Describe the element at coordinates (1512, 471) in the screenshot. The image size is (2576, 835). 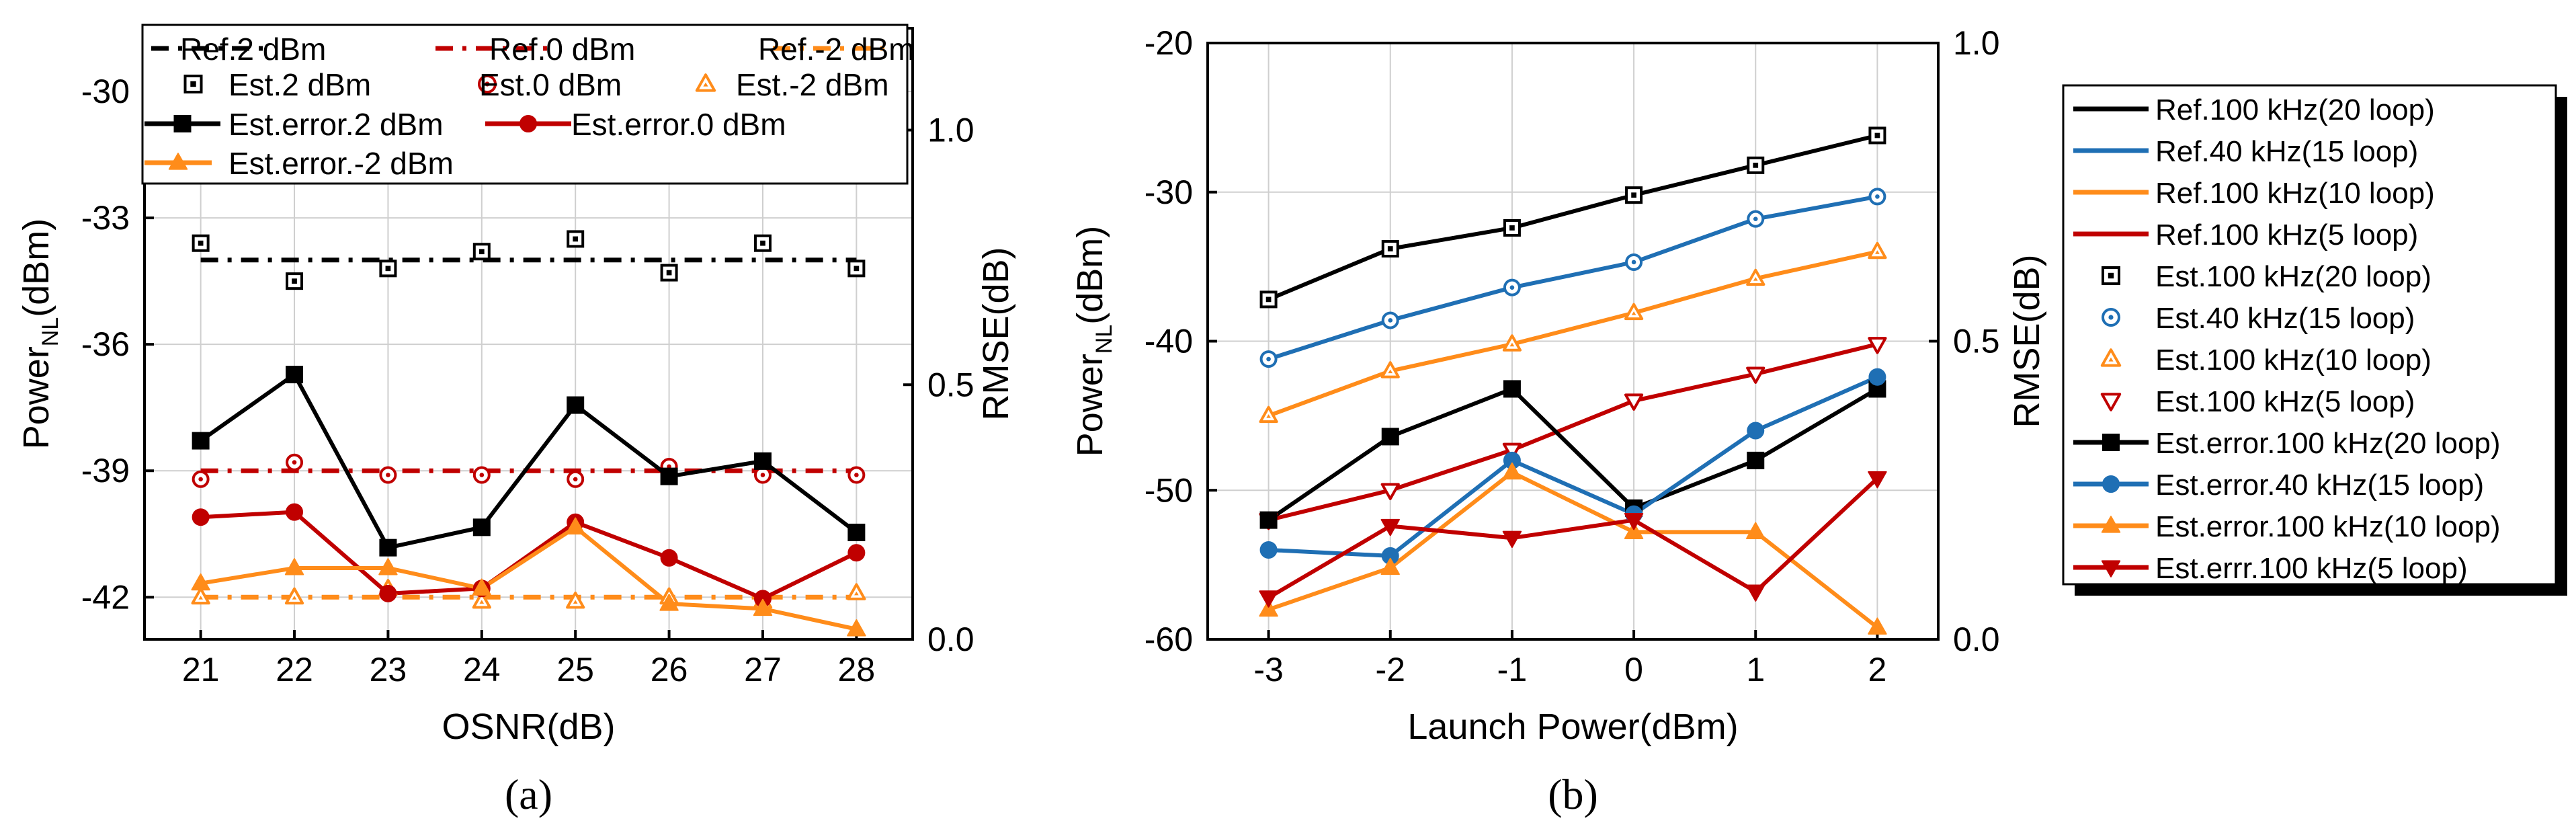
I see `panel-b-series-est-error-100-khz-10-loop-point-2-shape` at that location.